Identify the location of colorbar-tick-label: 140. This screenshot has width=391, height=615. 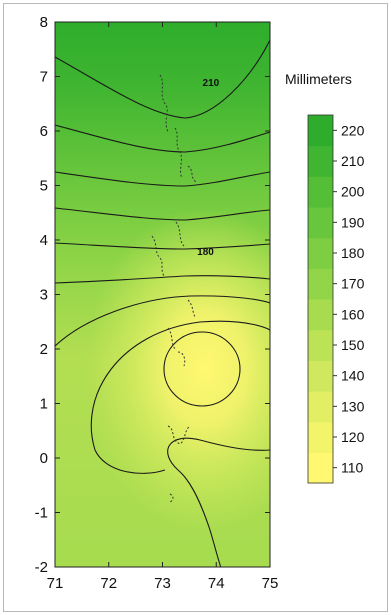
(353, 376).